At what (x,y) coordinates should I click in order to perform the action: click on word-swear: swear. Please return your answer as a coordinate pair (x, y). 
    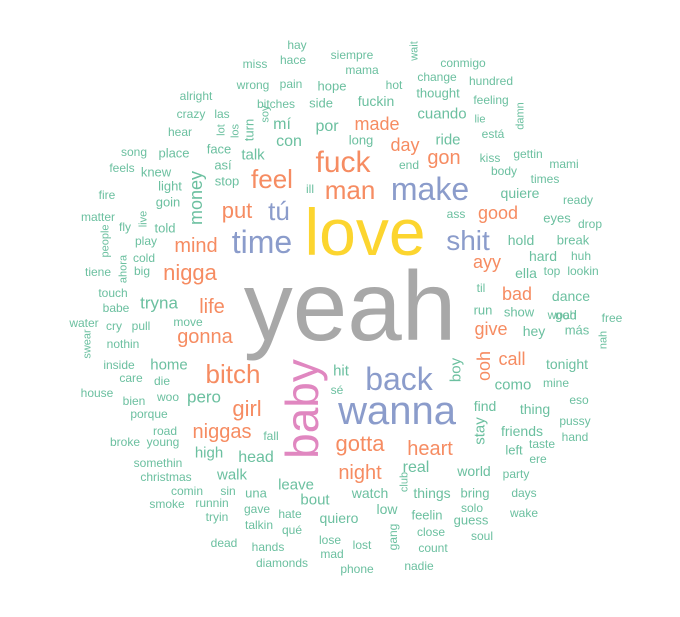
    Looking at the image, I should click on (87, 344).